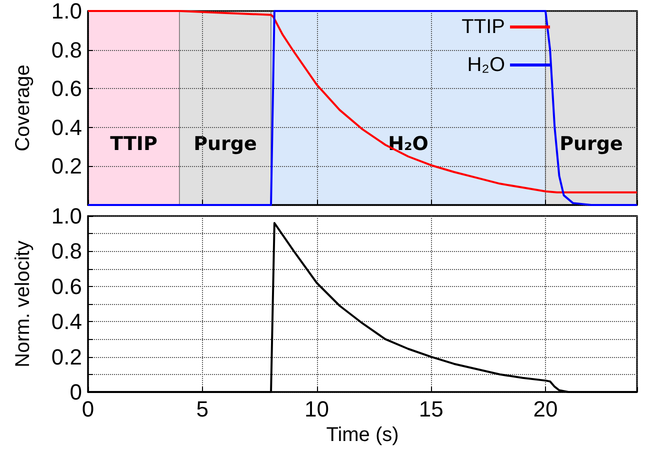 The width and height of the screenshot is (660, 450). I want to click on x-tick-label: 10, so click(316, 409).